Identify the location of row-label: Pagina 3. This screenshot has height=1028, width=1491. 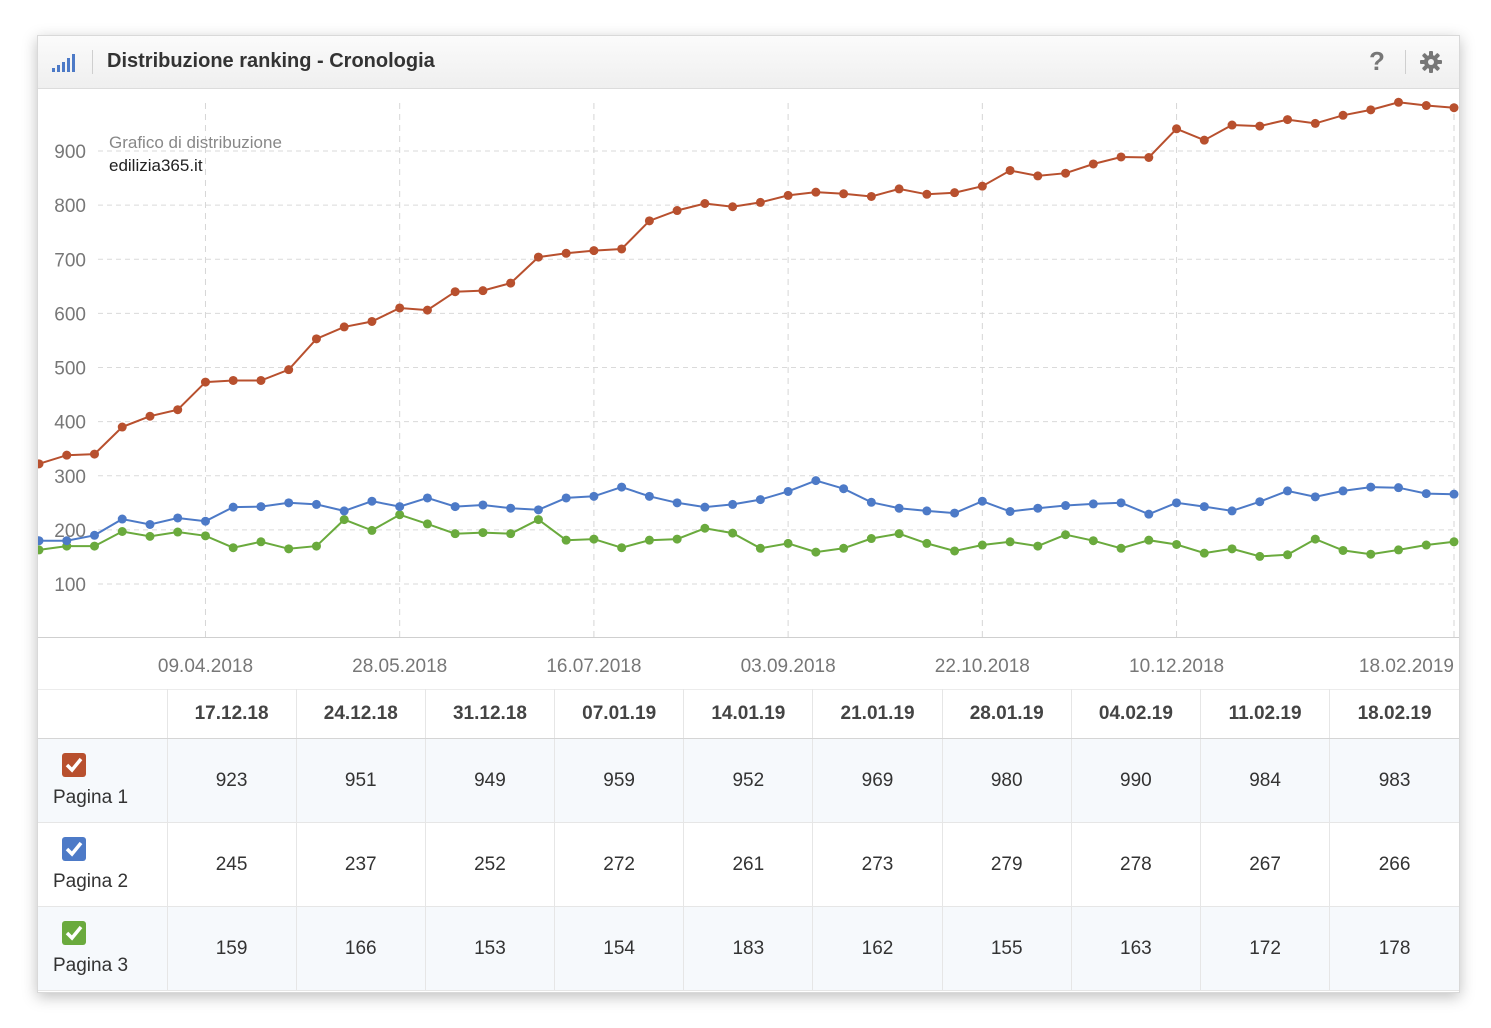
(91, 965).